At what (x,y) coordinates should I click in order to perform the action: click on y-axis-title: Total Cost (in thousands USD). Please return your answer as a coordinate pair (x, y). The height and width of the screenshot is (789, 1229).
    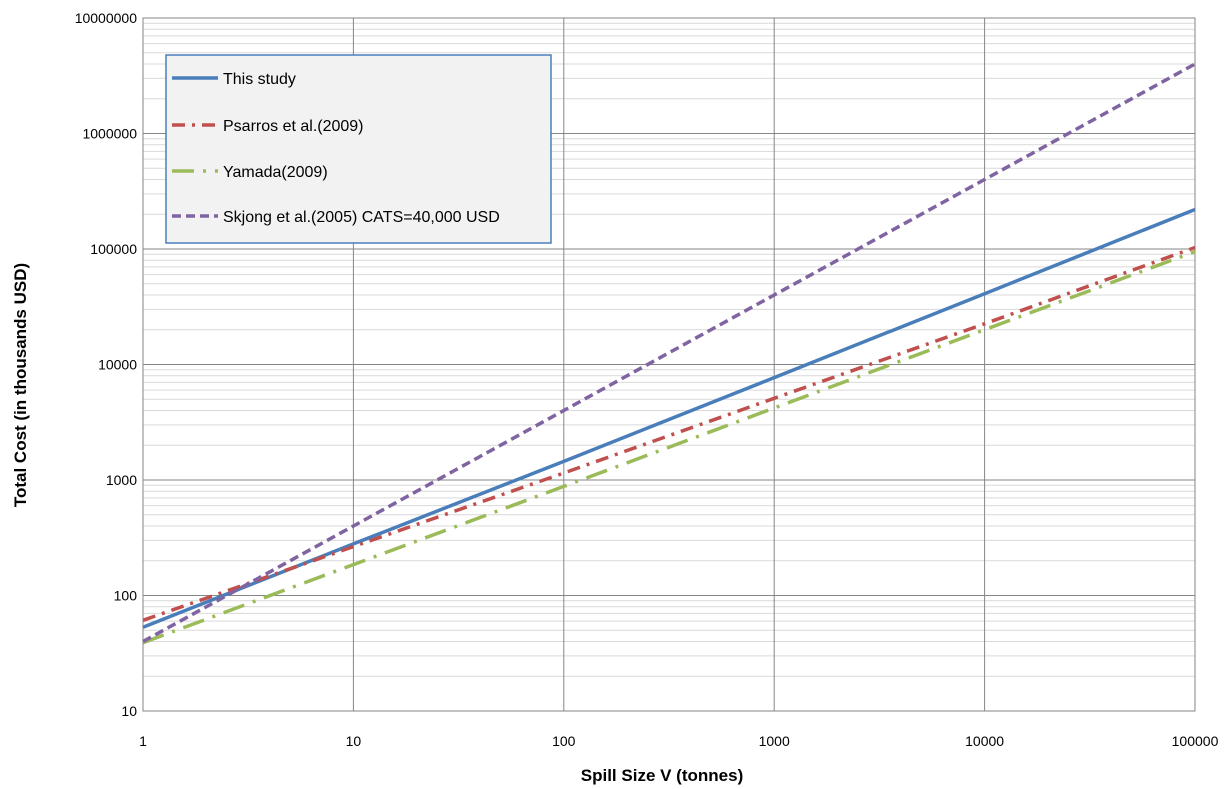
    Looking at the image, I should click on (20, 385).